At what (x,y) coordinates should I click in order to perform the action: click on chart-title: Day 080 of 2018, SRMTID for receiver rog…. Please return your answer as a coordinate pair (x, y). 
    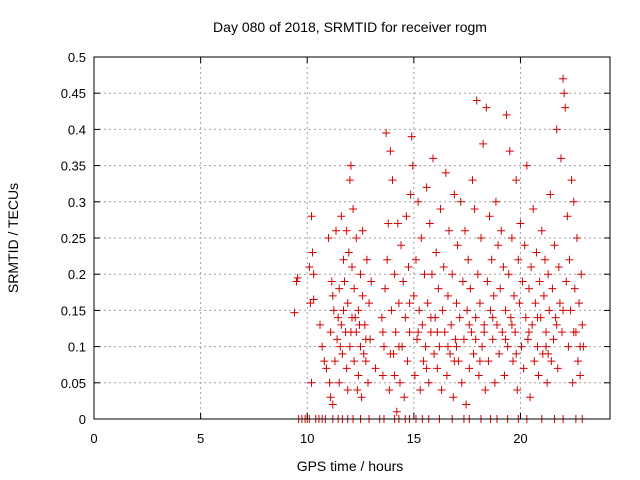
    Looking at the image, I should click on (350, 27).